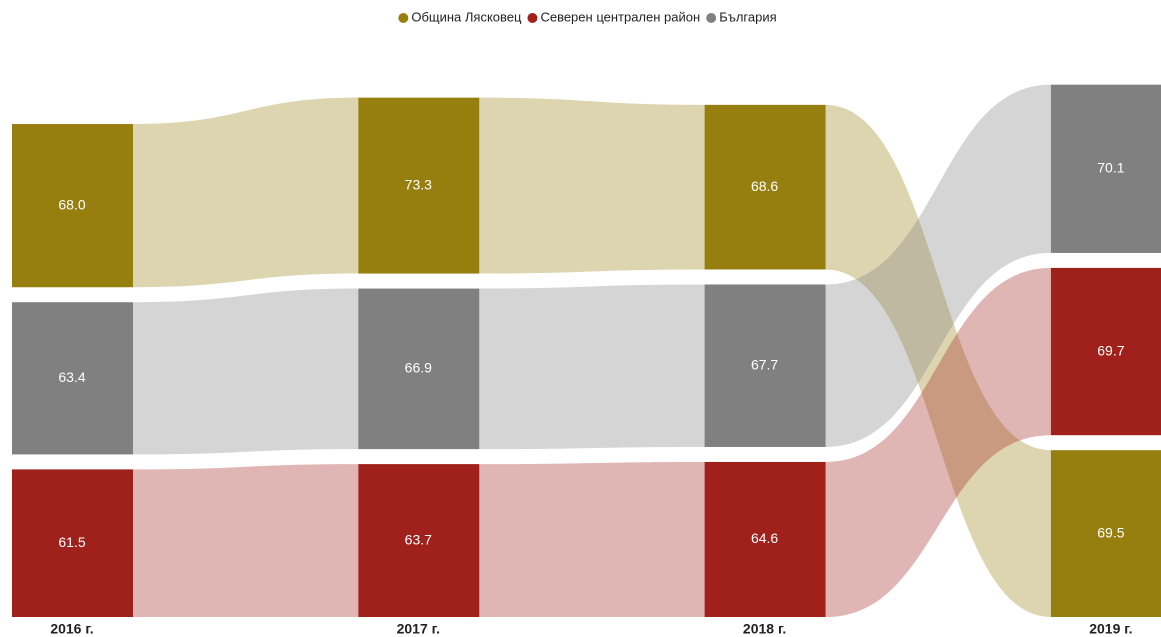 This screenshot has height=637, width=1161. What do you see at coordinates (71, 629) in the screenshot?
I see `x-tick-label: 2016 г.` at bounding box center [71, 629].